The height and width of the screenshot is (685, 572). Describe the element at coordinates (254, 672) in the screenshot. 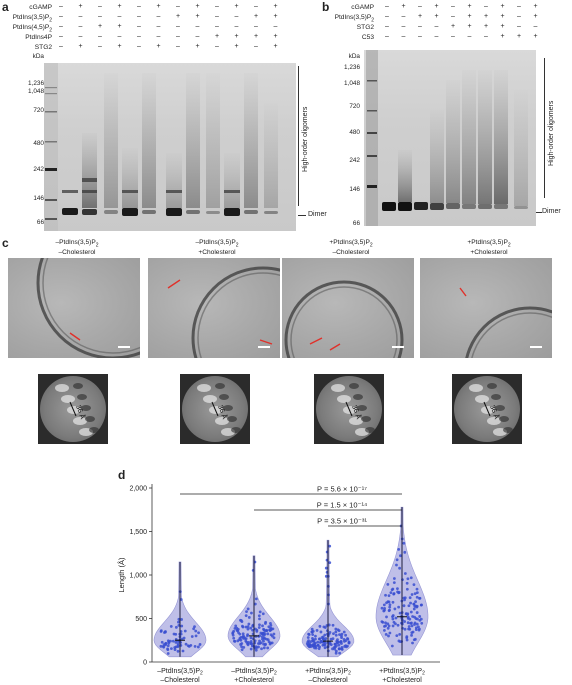

I see `category-label-line1: –PtdIns(3,5)P2` at that location.